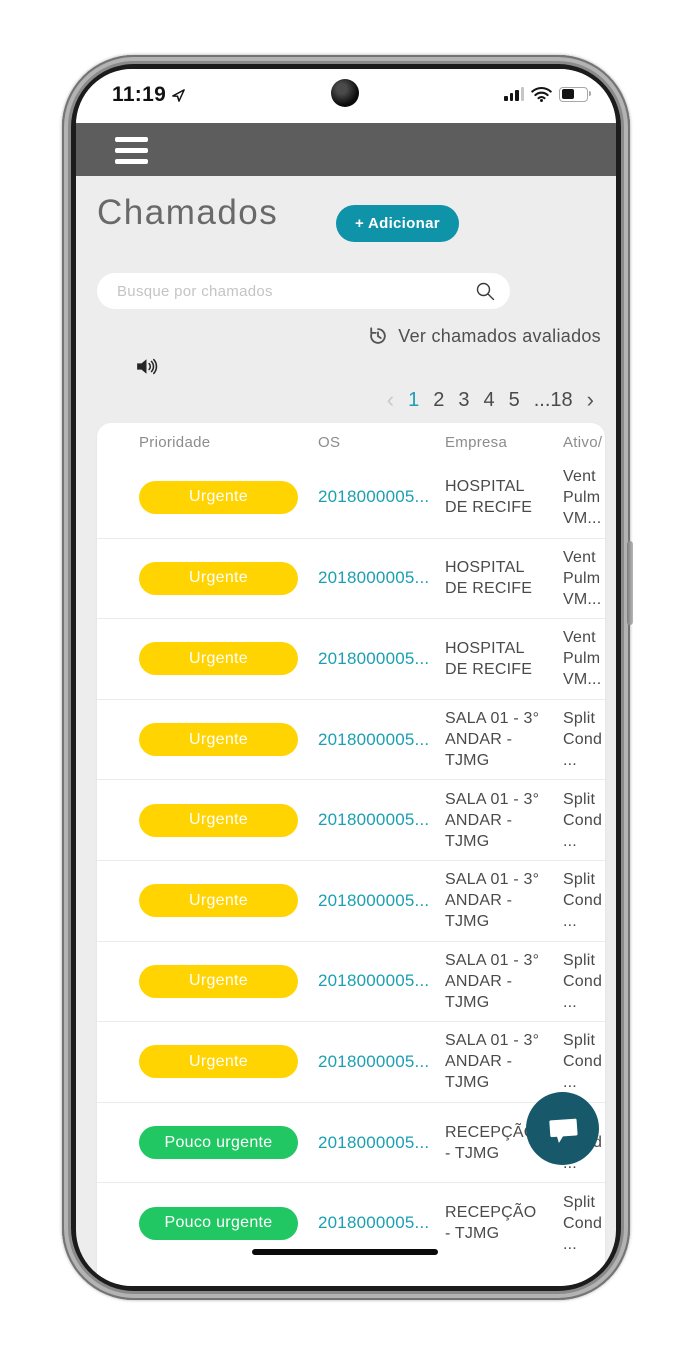  What do you see at coordinates (131, 150) in the screenshot?
I see `hamburger-menu-icon` at bounding box center [131, 150].